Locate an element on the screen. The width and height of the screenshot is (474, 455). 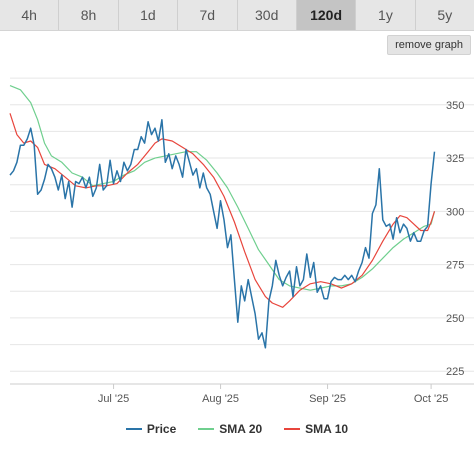
tab-5y: 5y is located at coordinates (444, 15).